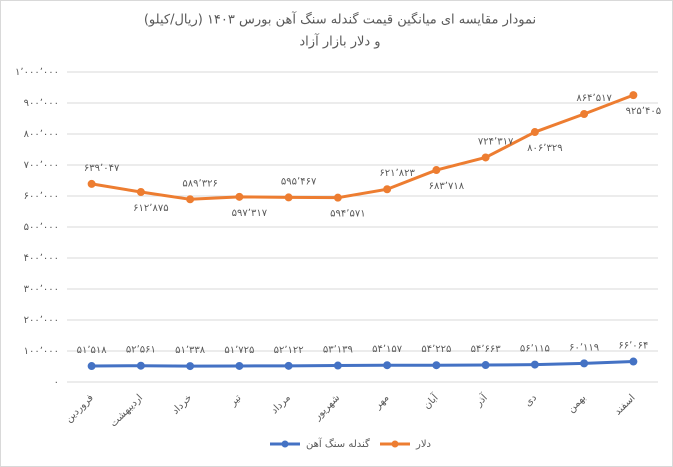 Image resolution: width=673 pixels, height=467 pixels. What do you see at coordinates (338, 443) in the screenshot?
I see `legend-label: گندله سنگ آهن` at bounding box center [338, 443].